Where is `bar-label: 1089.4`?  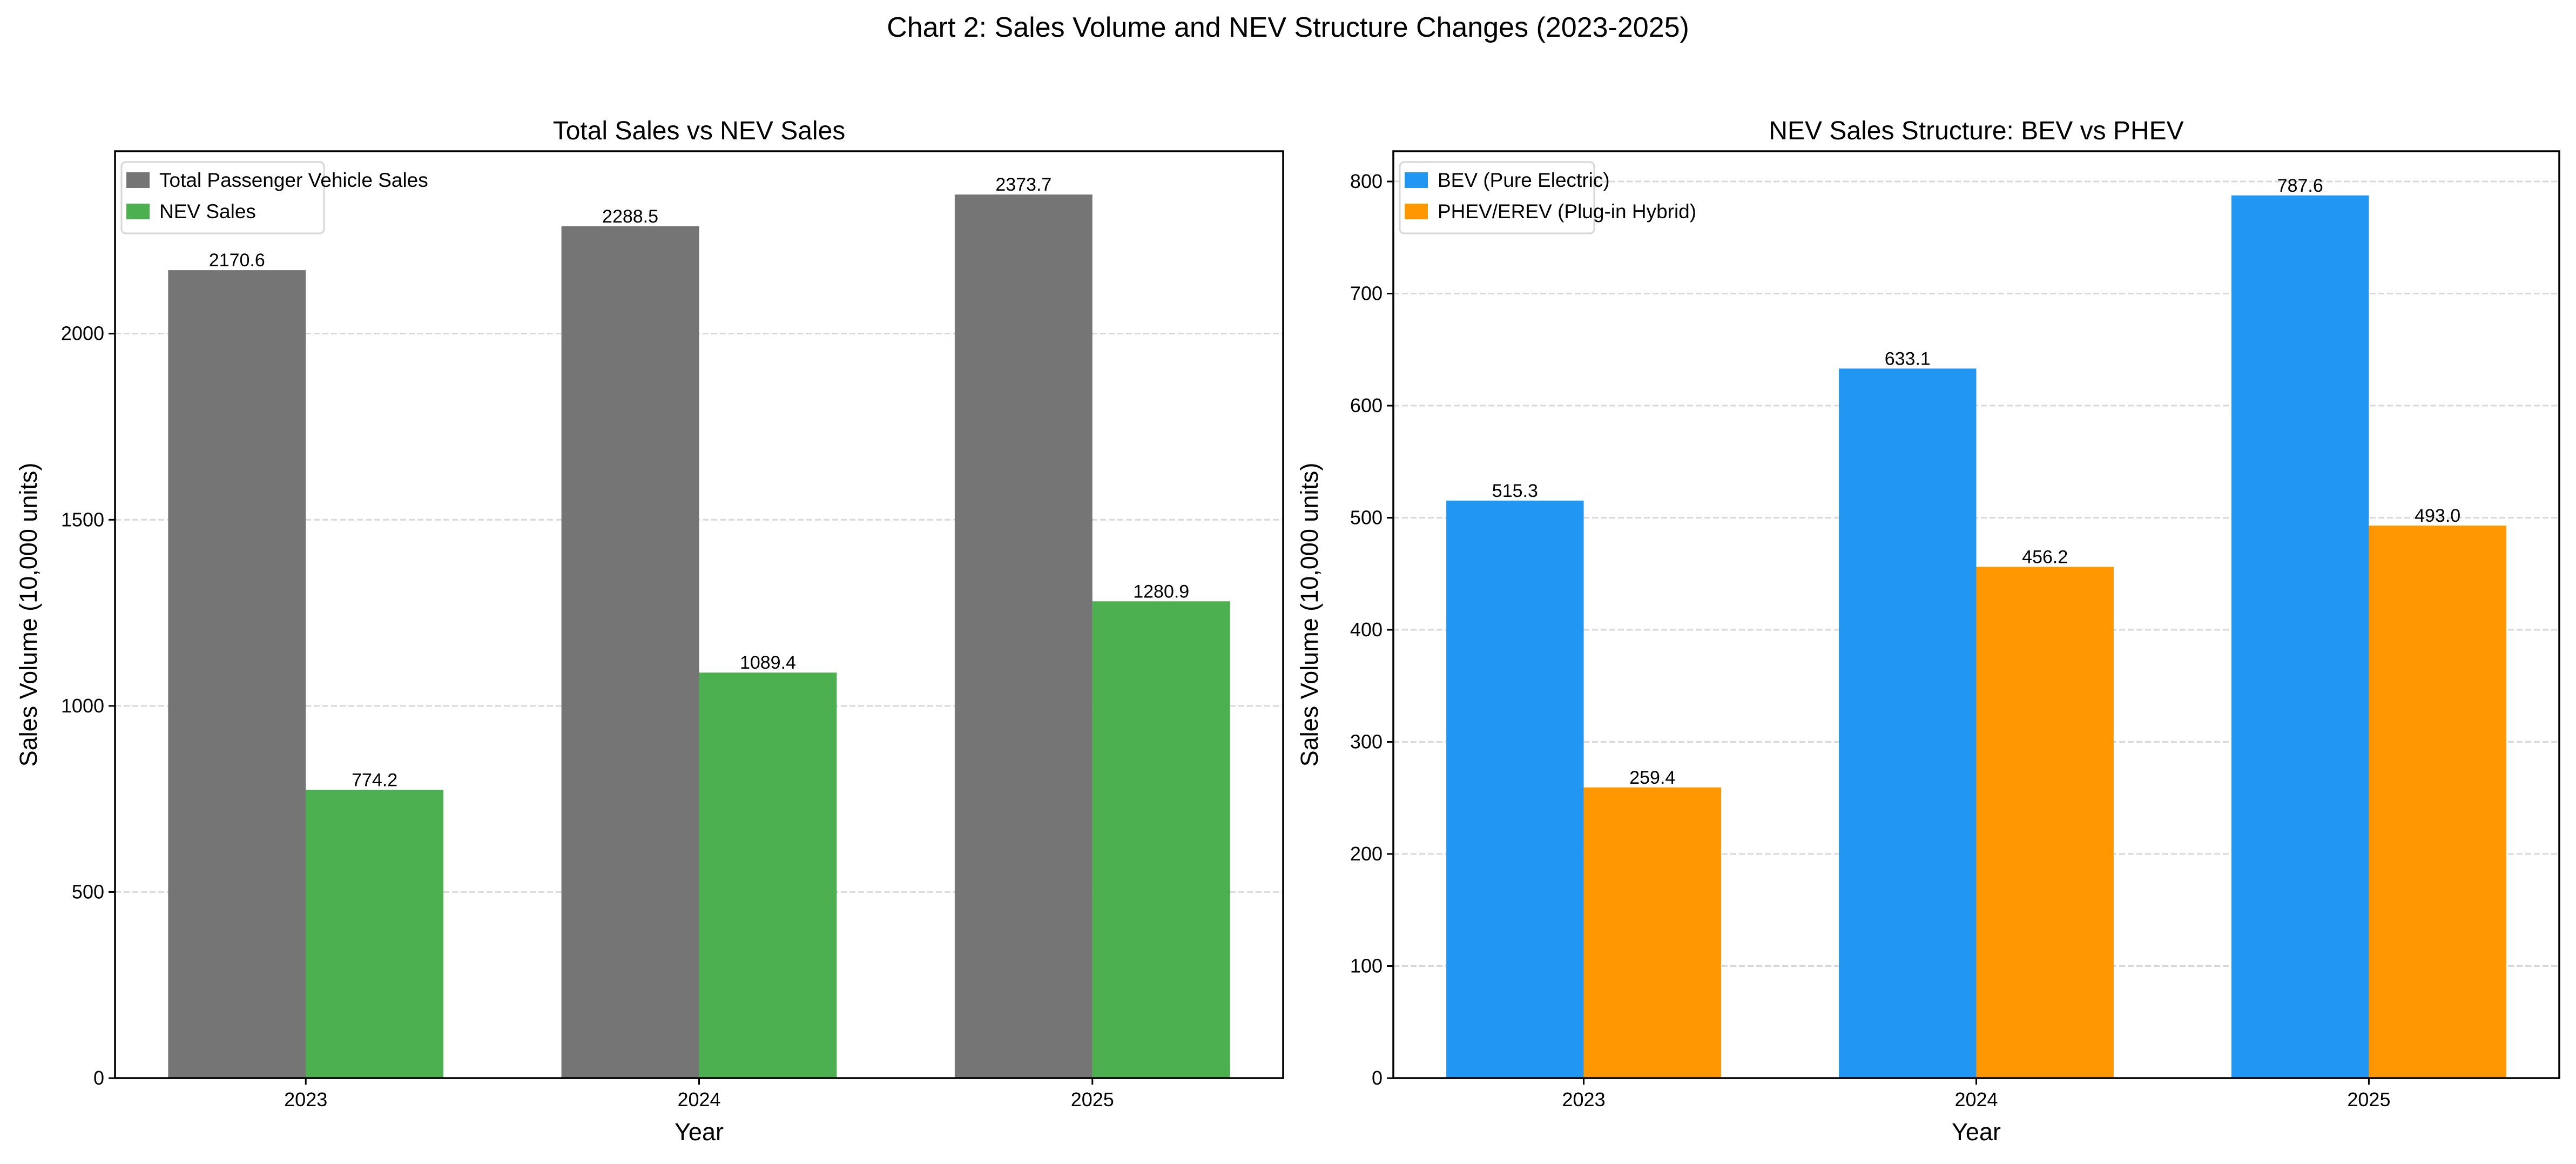 bar-label: 1089.4 is located at coordinates (768, 663).